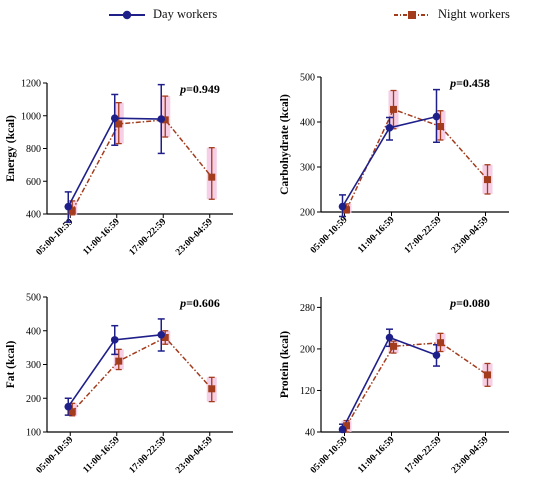 This screenshot has width=550, height=482. What do you see at coordinates (33, 182) in the screenshot?
I see `y-tick-label: 600` at bounding box center [33, 182].